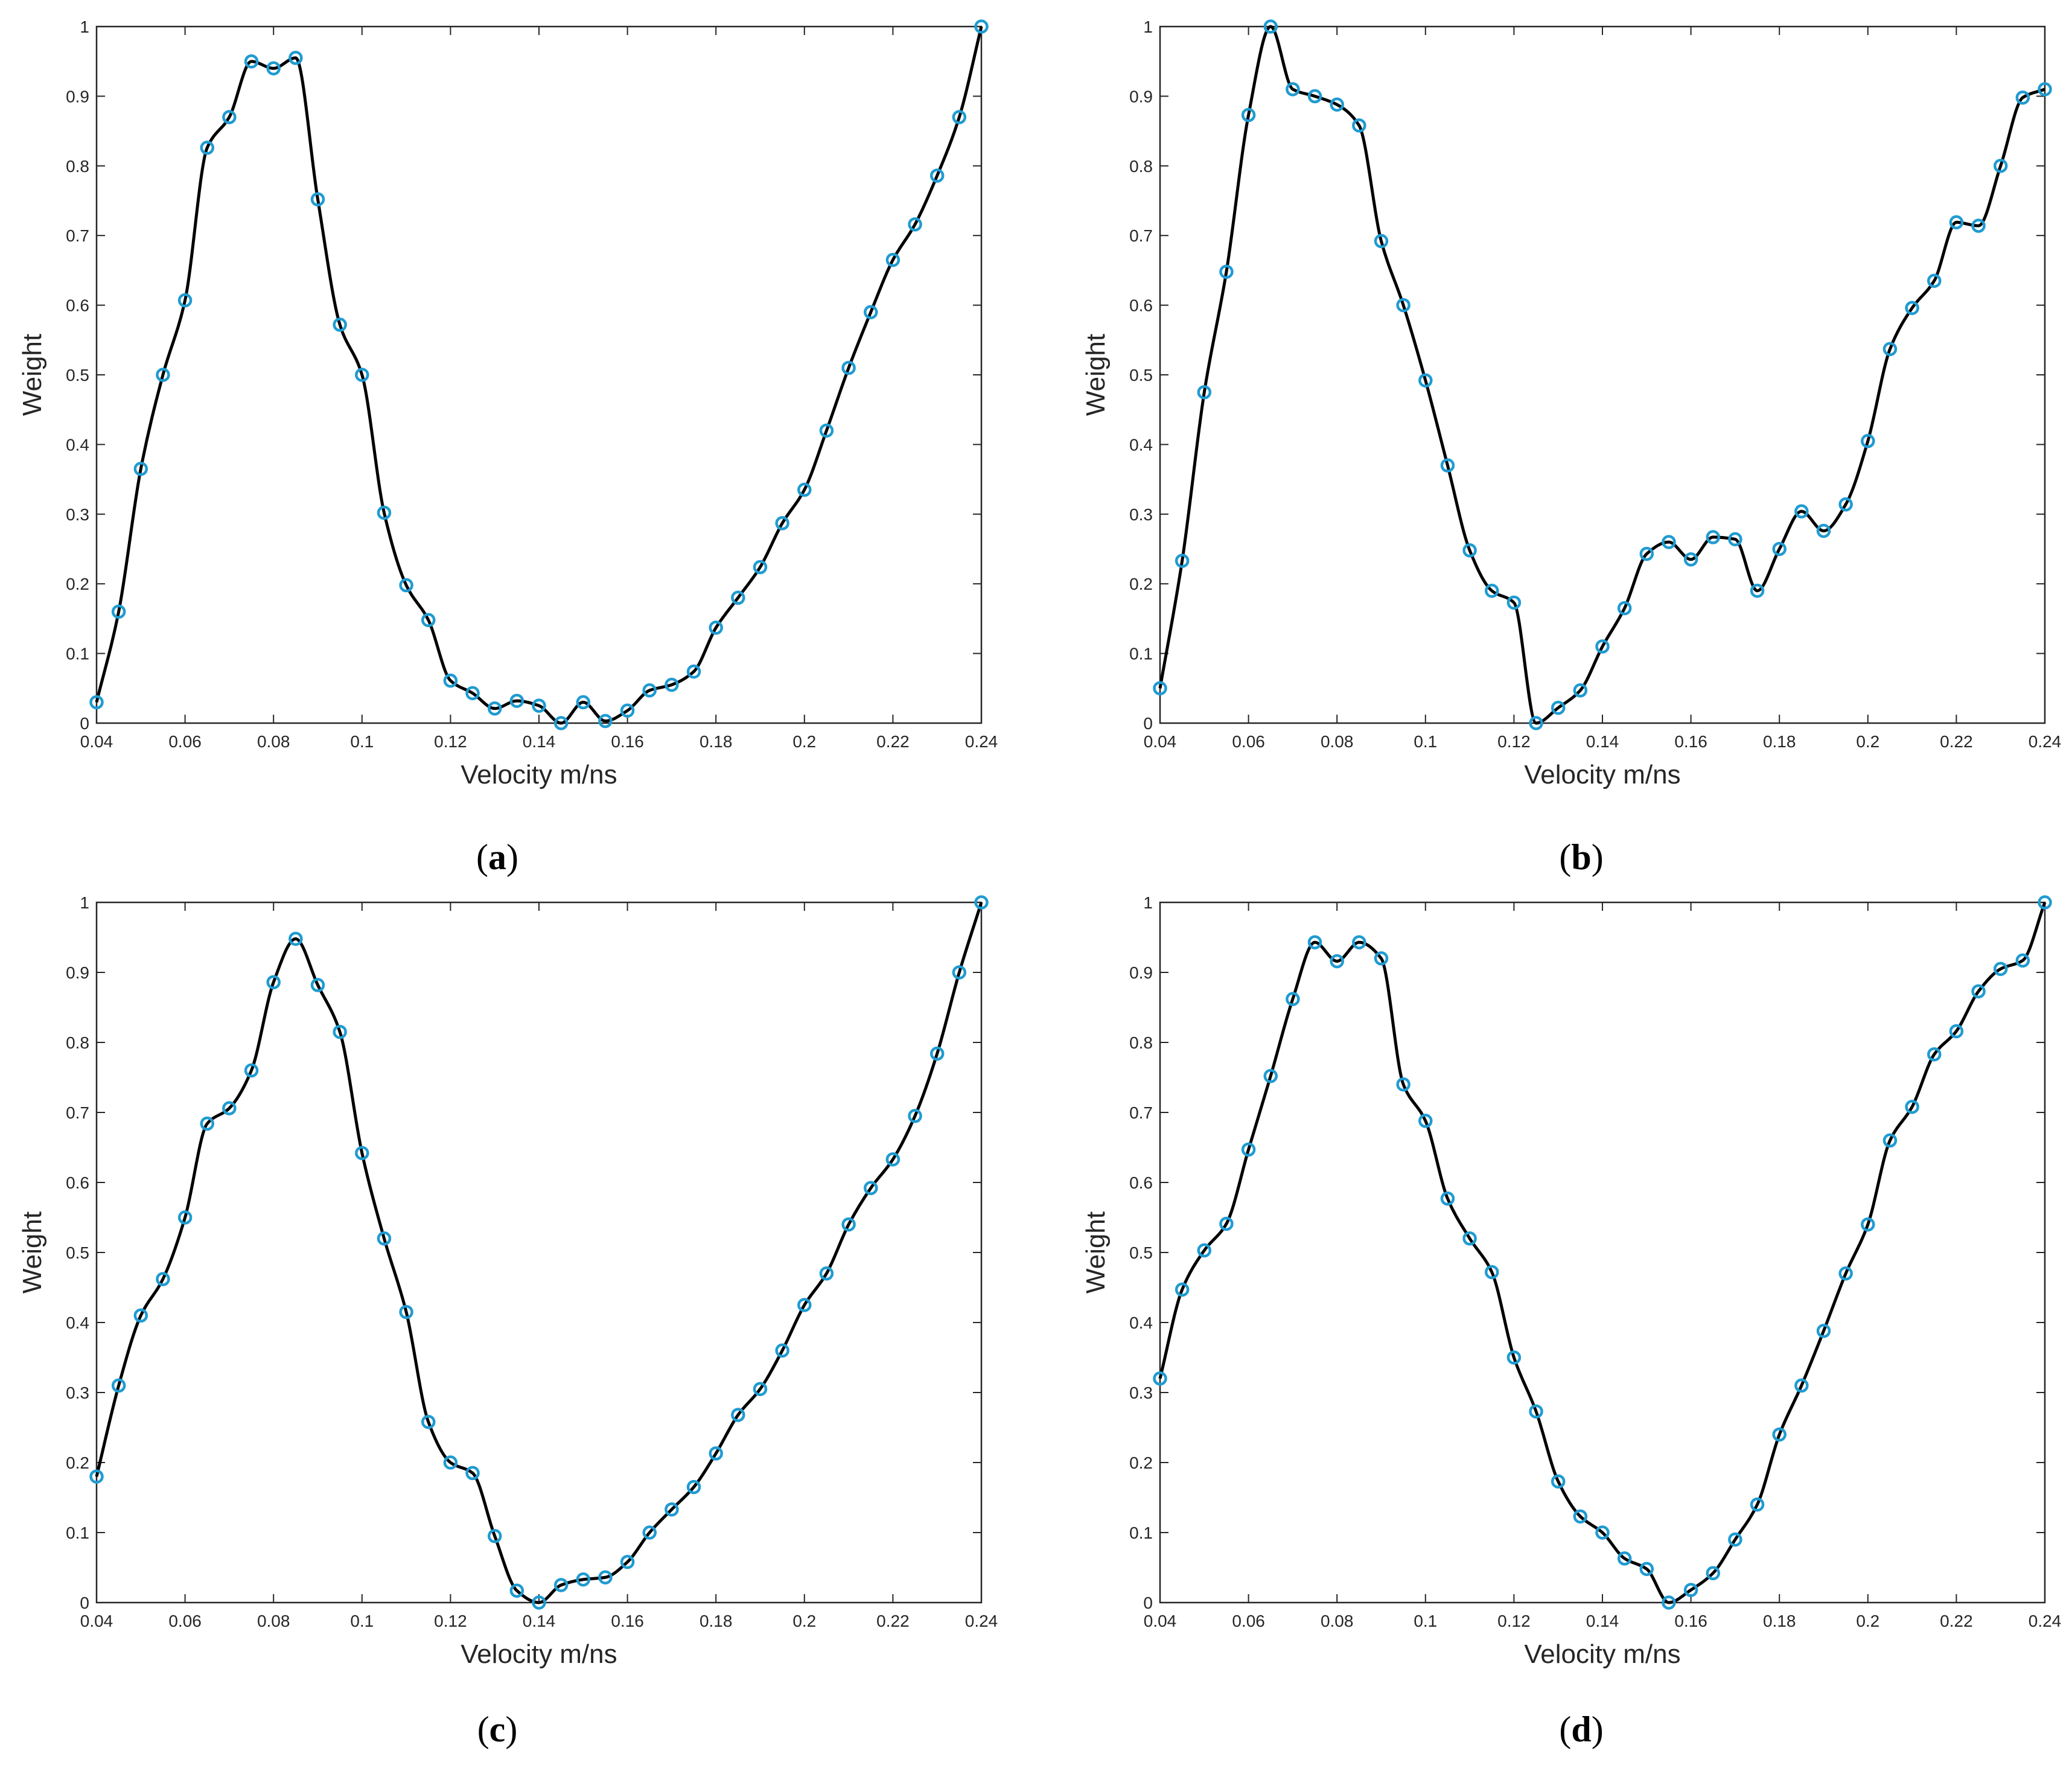 Image resolution: width=2072 pixels, height=1774 pixels. What do you see at coordinates (1691, 1621) in the screenshot?
I see `x-tick-label: 0.16` at bounding box center [1691, 1621].